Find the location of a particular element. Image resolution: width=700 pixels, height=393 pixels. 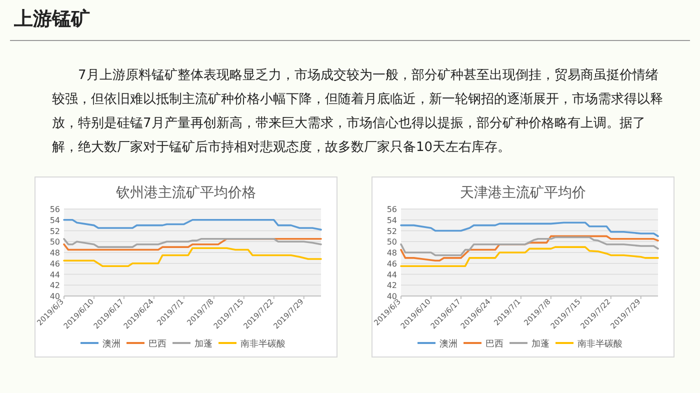

text: 上游锰矿 is located at coordinates (52, 19).